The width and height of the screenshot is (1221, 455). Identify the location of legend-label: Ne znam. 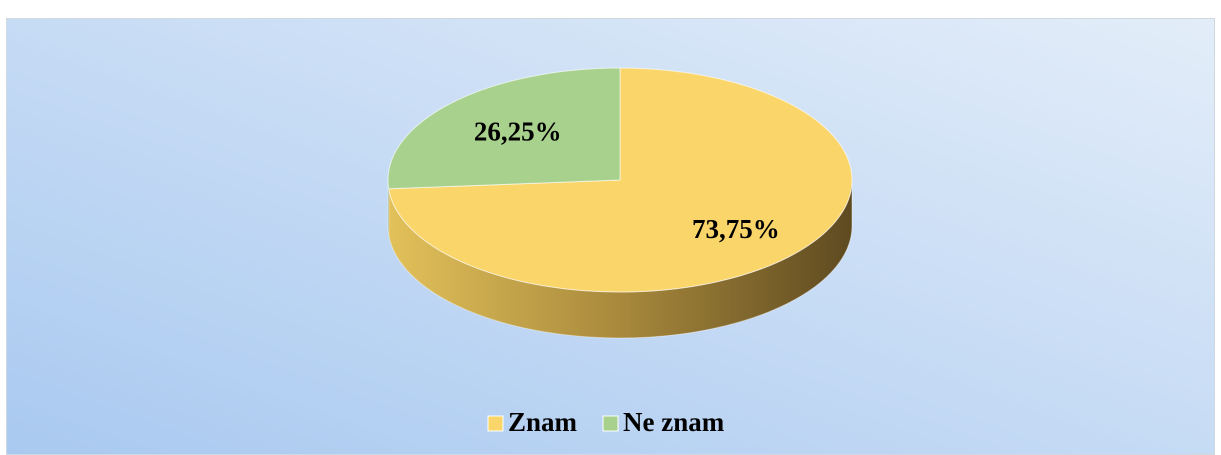
(674, 422).